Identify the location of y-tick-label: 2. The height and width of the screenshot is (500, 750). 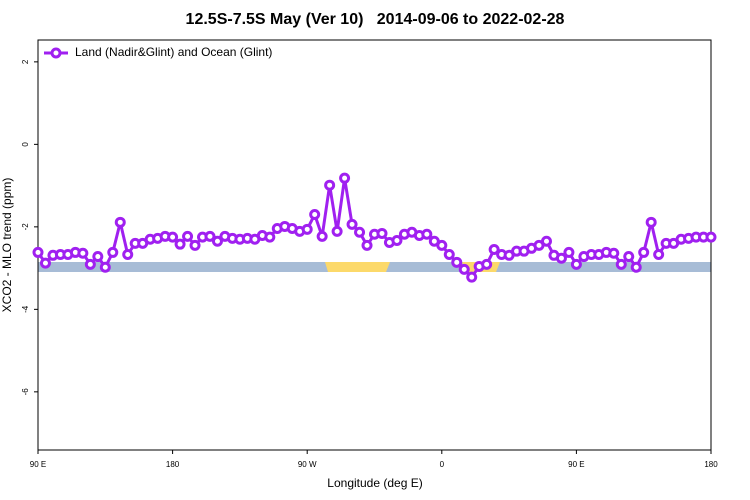
(25, 61).